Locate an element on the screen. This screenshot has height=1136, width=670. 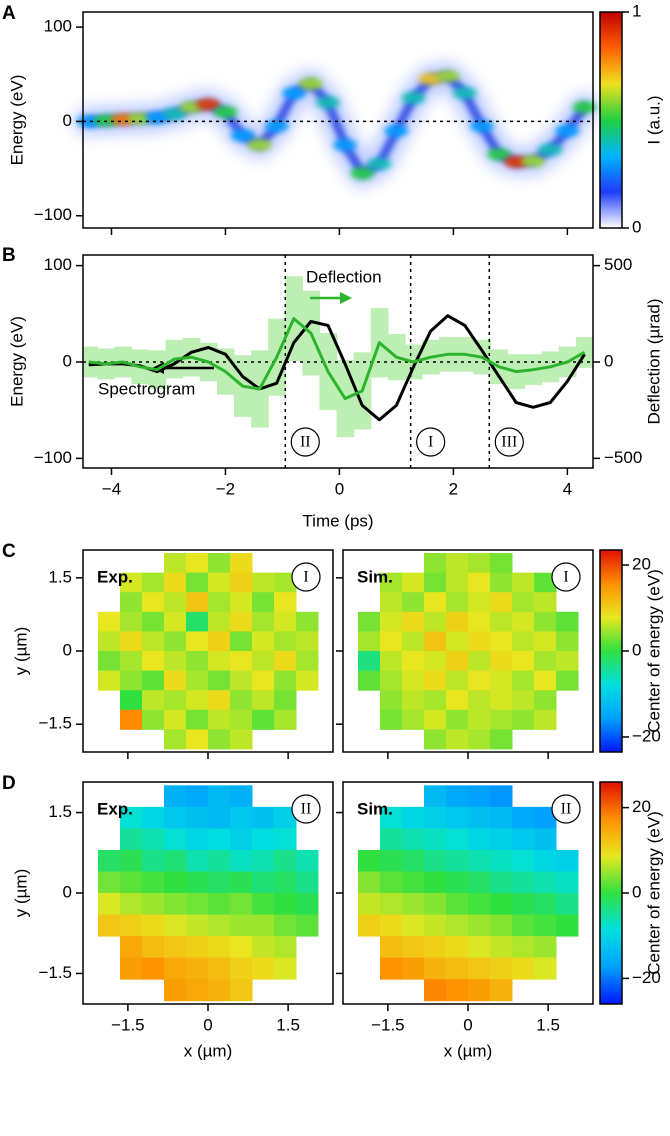
x-axis-label: x (µm) is located at coordinates (468, 1050).